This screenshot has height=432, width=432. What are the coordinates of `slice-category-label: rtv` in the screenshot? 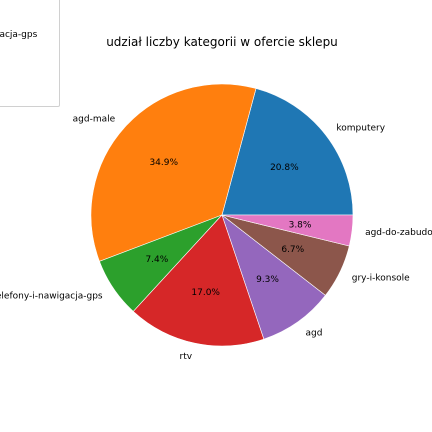 It's located at (186, 357).